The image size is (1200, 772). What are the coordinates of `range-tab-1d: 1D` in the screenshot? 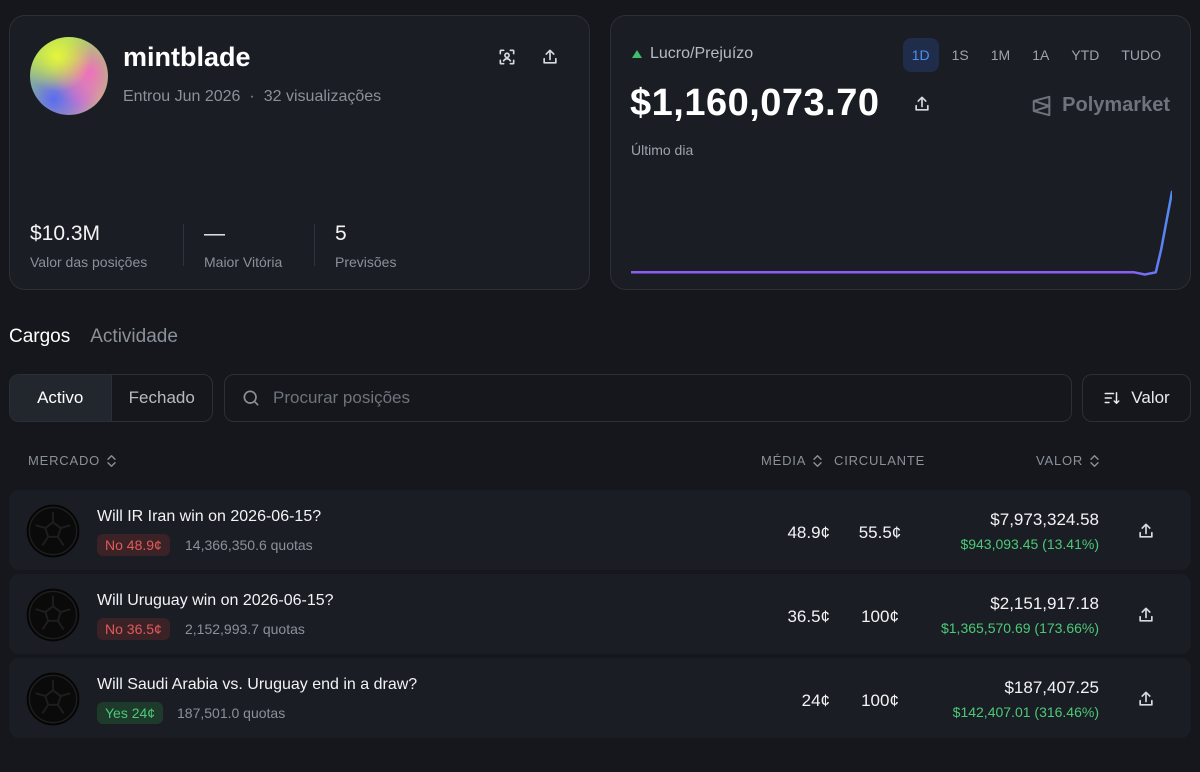 It's located at (920, 55).